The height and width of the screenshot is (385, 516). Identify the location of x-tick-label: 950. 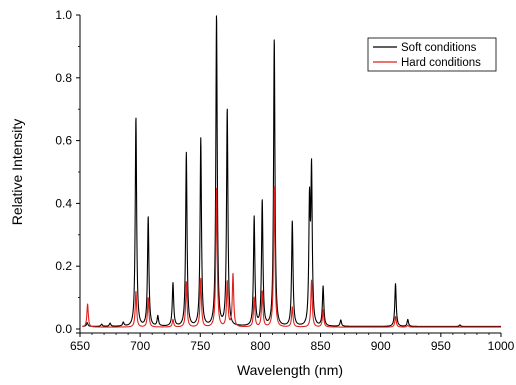
(441, 346).